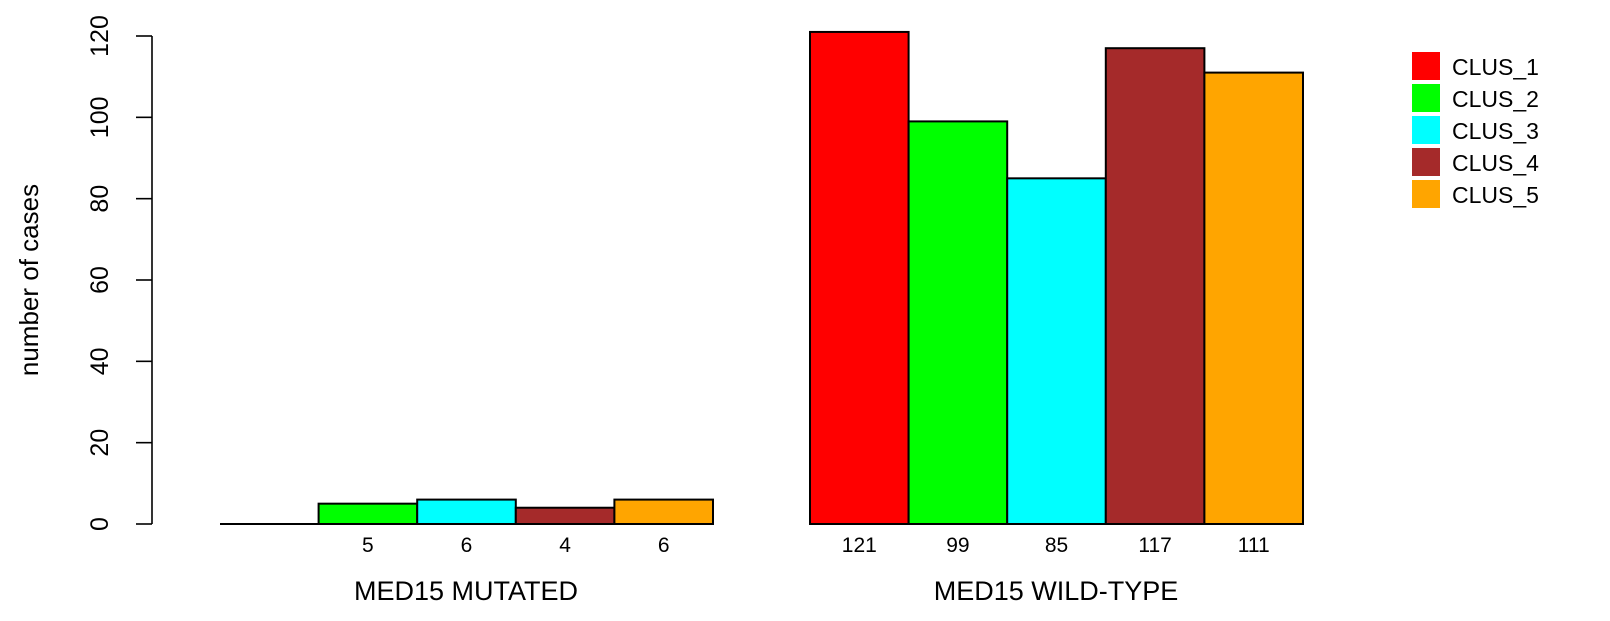 Image resolution: width=1610 pixels, height=621 pixels. What do you see at coordinates (1056, 591) in the screenshot?
I see `group-label: MED15 WILD-TYPE` at bounding box center [1056, 591].